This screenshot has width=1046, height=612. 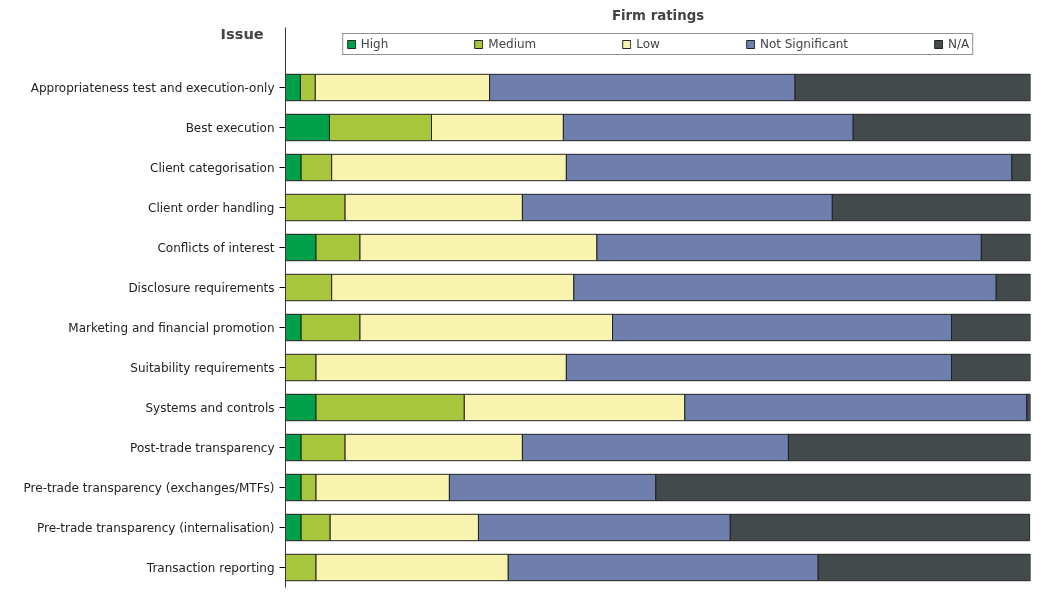 I want to click on y-tick-label: Pre-trade transparency (exchanges/MTFs), so click(x=149, y=487).